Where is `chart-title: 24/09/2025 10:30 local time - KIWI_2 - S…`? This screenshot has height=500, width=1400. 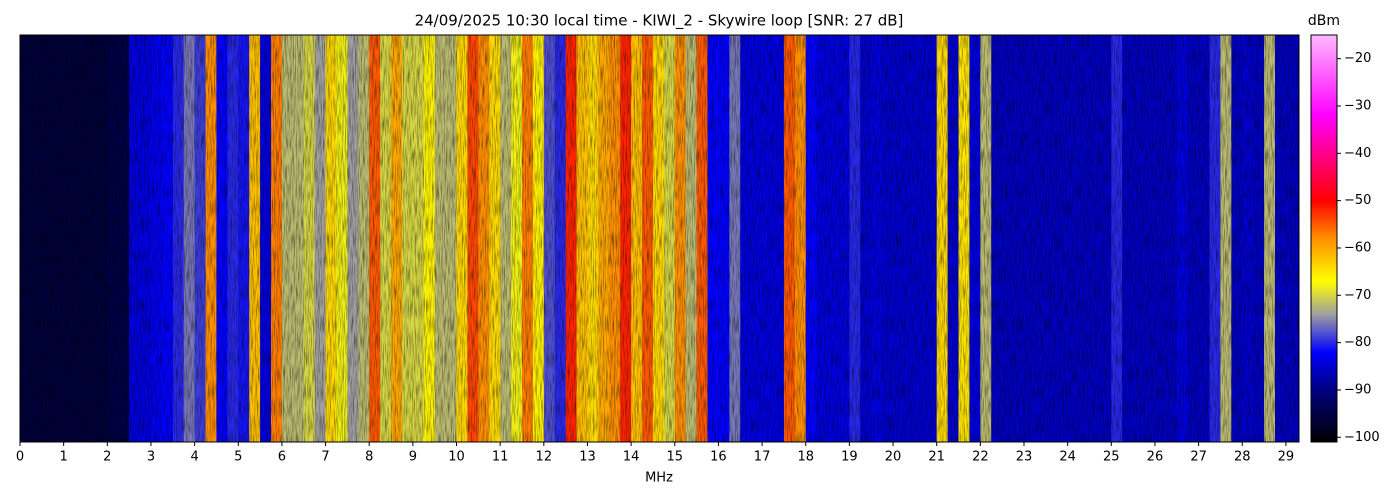 chart-title: 24/09/2025 10:30 local time - KIWI_2 - S… is located at coordinates (659, 21).